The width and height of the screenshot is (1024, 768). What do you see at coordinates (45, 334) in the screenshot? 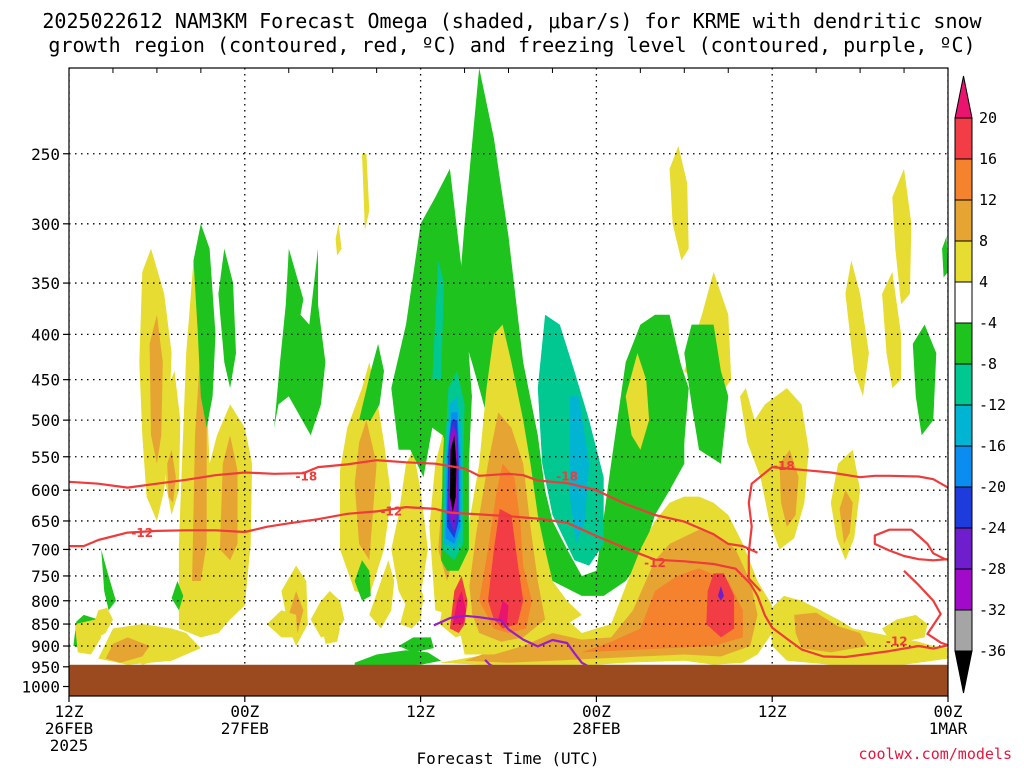
I see `y-tick-label: 400` at bounding box center [45, 334].